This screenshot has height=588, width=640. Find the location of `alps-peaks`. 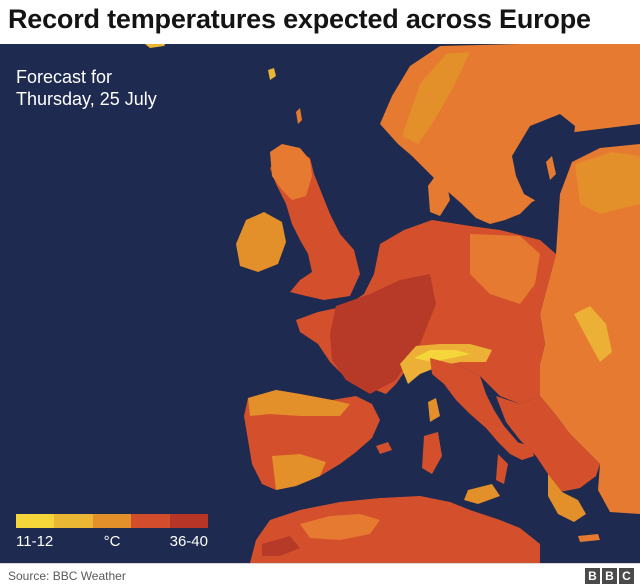

alps-peaks is located at coordinates (442, 356).